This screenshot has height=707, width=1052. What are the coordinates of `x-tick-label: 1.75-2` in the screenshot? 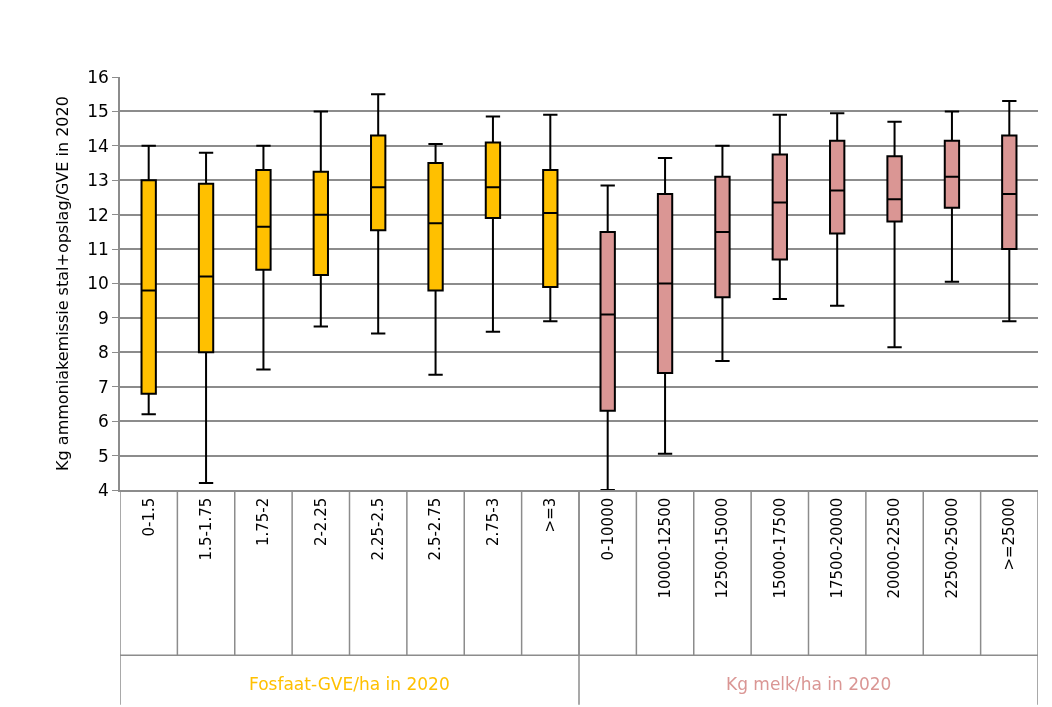 It's located at (263, 522).